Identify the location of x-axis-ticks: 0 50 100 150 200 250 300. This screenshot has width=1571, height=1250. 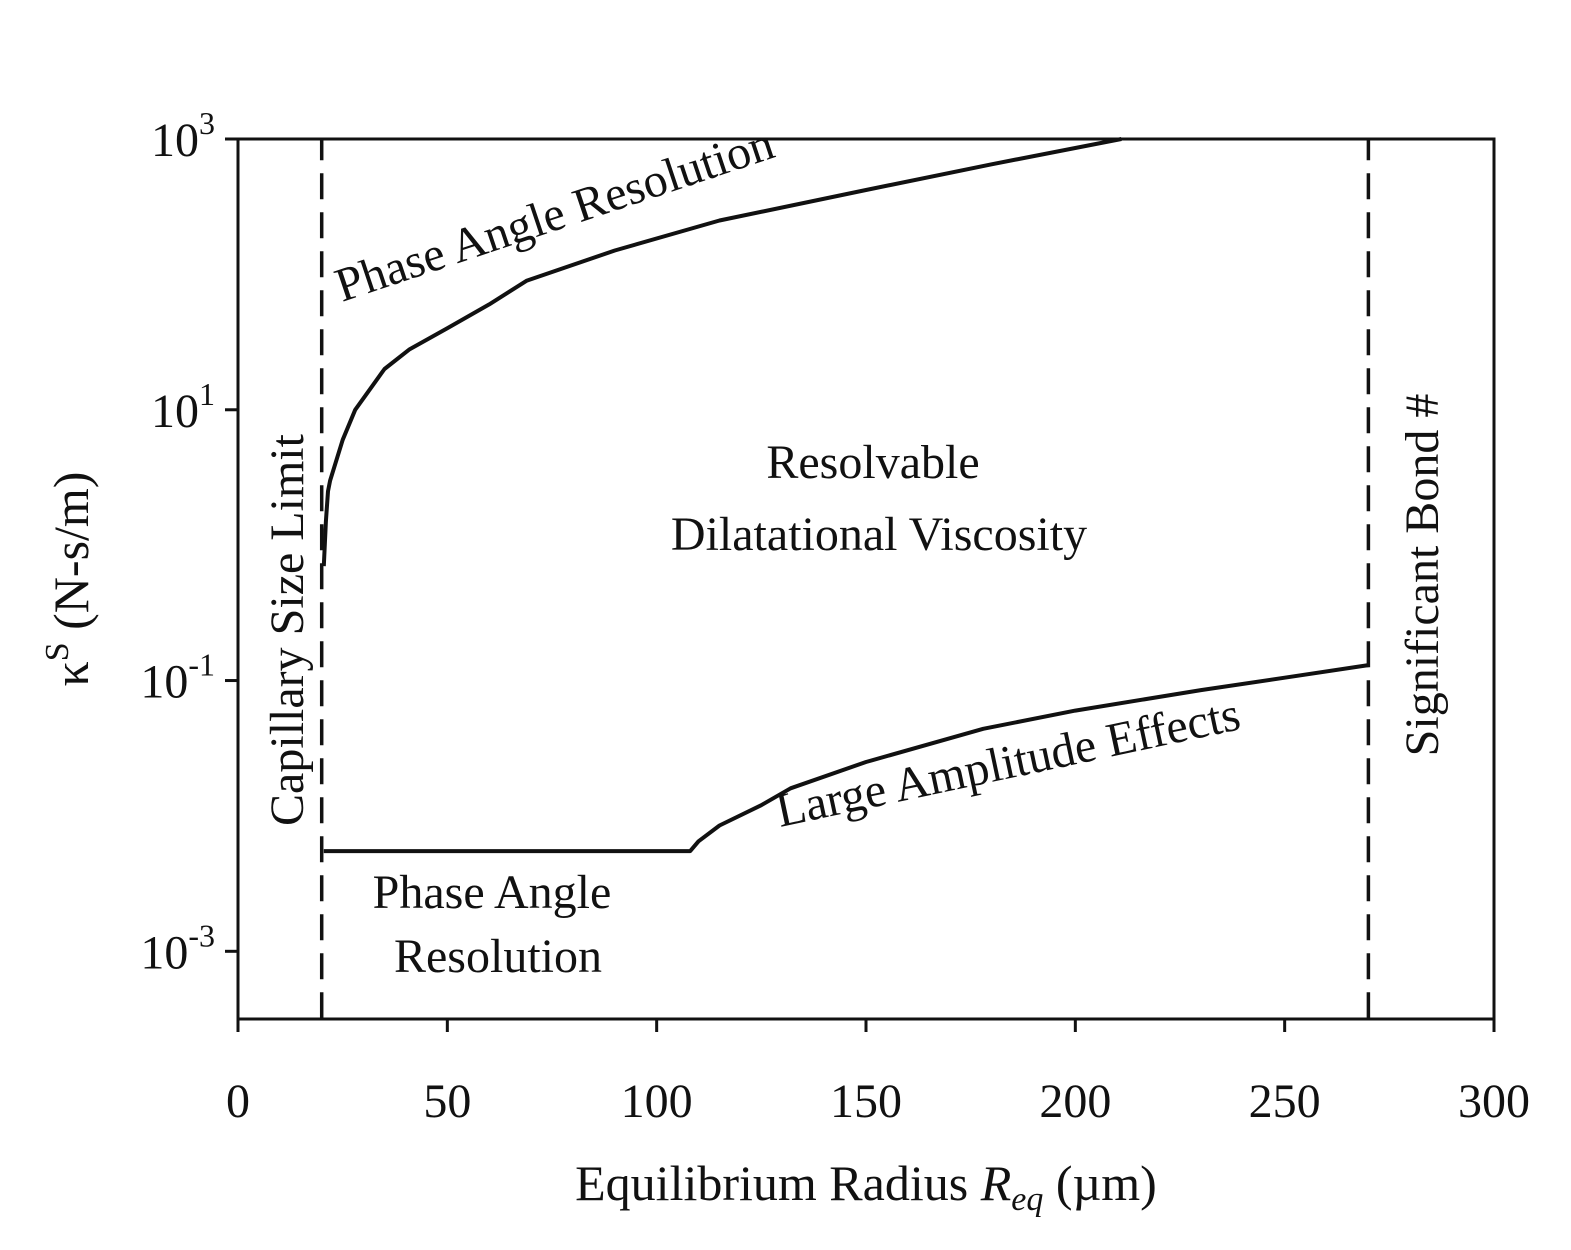
(878, 1073).